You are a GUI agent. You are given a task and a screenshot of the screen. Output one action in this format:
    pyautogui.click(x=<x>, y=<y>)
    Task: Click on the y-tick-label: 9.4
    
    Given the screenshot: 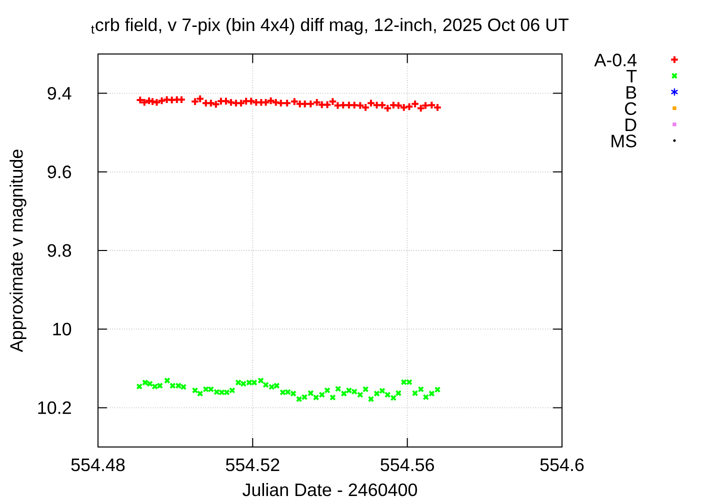 What is the action you would take?
    pyautogui.click(x=60, y=93)
    